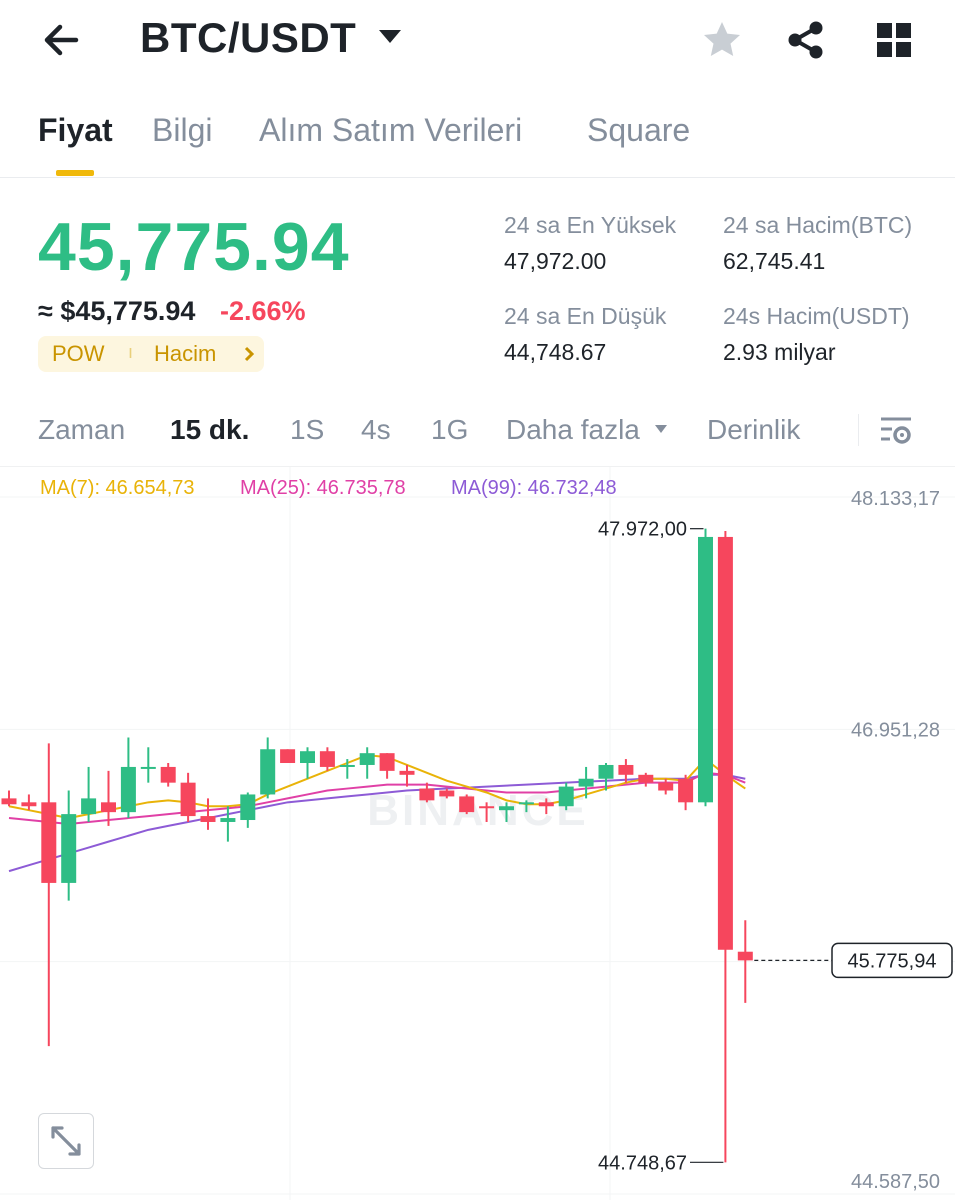 The image size is (955, 1200). I want to click on last-price-badge-label: 45.775,94, so click(892, 961).